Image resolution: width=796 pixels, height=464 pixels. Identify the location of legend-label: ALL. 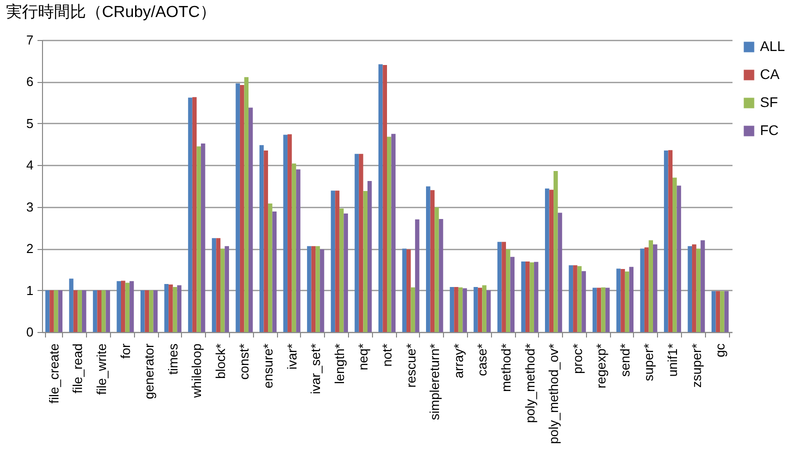
(773, 46).